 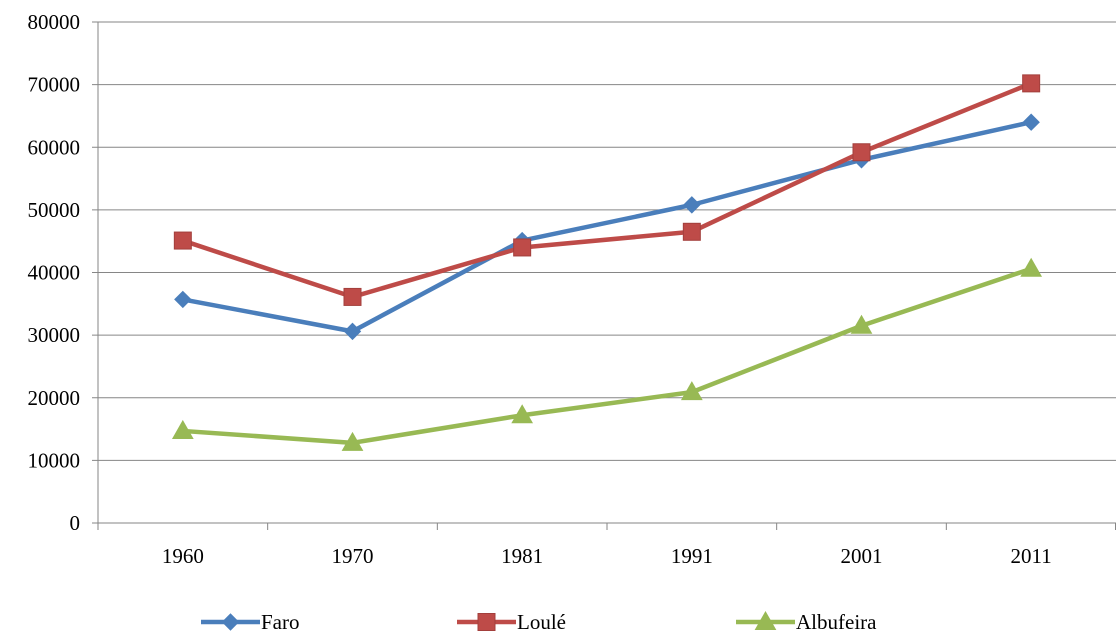 I want to click on y-tick-label: 80000, so click(x=54, y=22).